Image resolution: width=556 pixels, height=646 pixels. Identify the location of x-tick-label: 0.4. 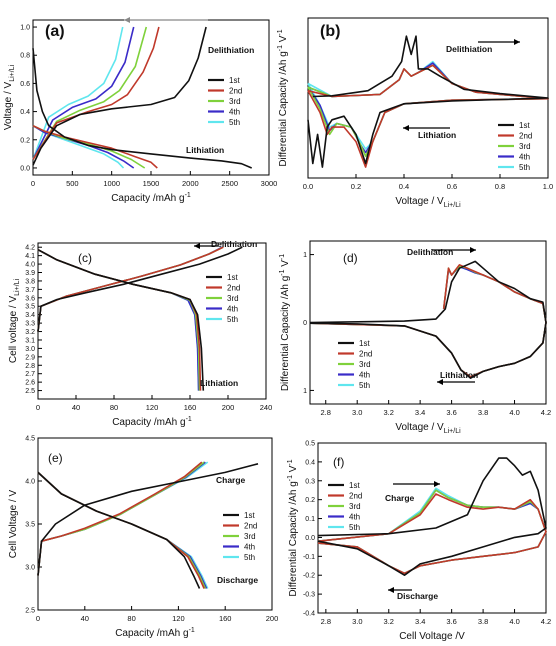
(404, 186).